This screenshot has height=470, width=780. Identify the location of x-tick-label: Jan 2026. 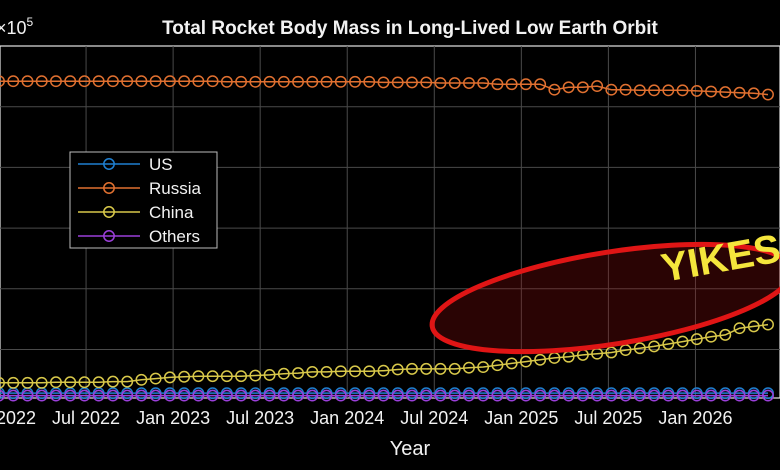
(695, 418).